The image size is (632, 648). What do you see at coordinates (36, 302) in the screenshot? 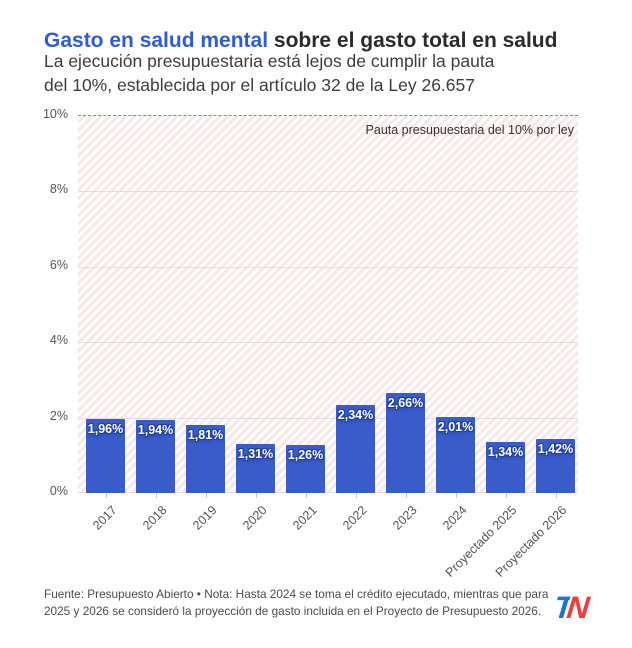
I see `y-axis: 0% 2% 4% 6% 8% 10%` at bounding box center [36, 302].